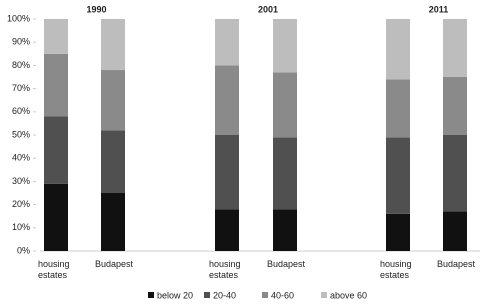  Describe the element at coordinates (21, 204) in the screenshot. I see `y-tick-label: 20%` at that location.